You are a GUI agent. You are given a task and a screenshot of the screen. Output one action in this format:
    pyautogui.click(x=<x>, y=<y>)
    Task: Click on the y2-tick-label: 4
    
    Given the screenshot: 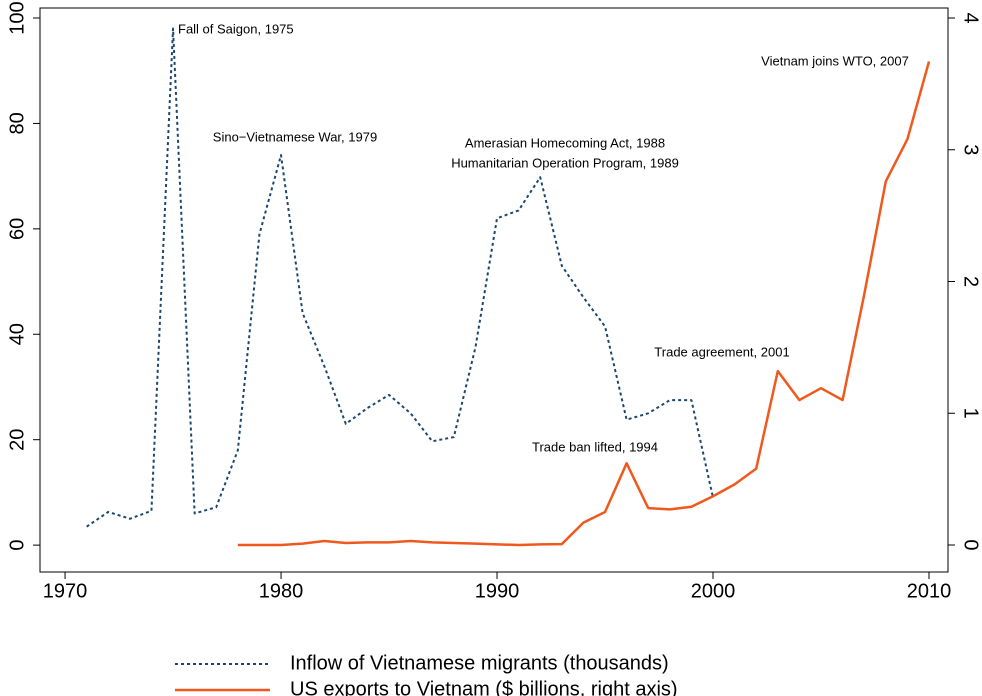 What is the action you would take?
    pyautogui.click(x=971, y=17)
    